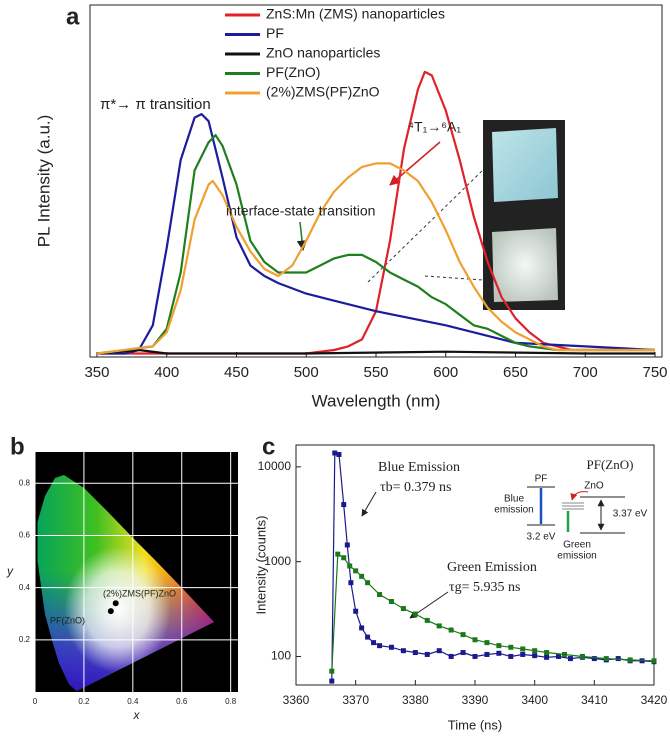 This screenshot has height=742, width=670. I want to click on y-tick-label: 0.8, so click(25, 482).